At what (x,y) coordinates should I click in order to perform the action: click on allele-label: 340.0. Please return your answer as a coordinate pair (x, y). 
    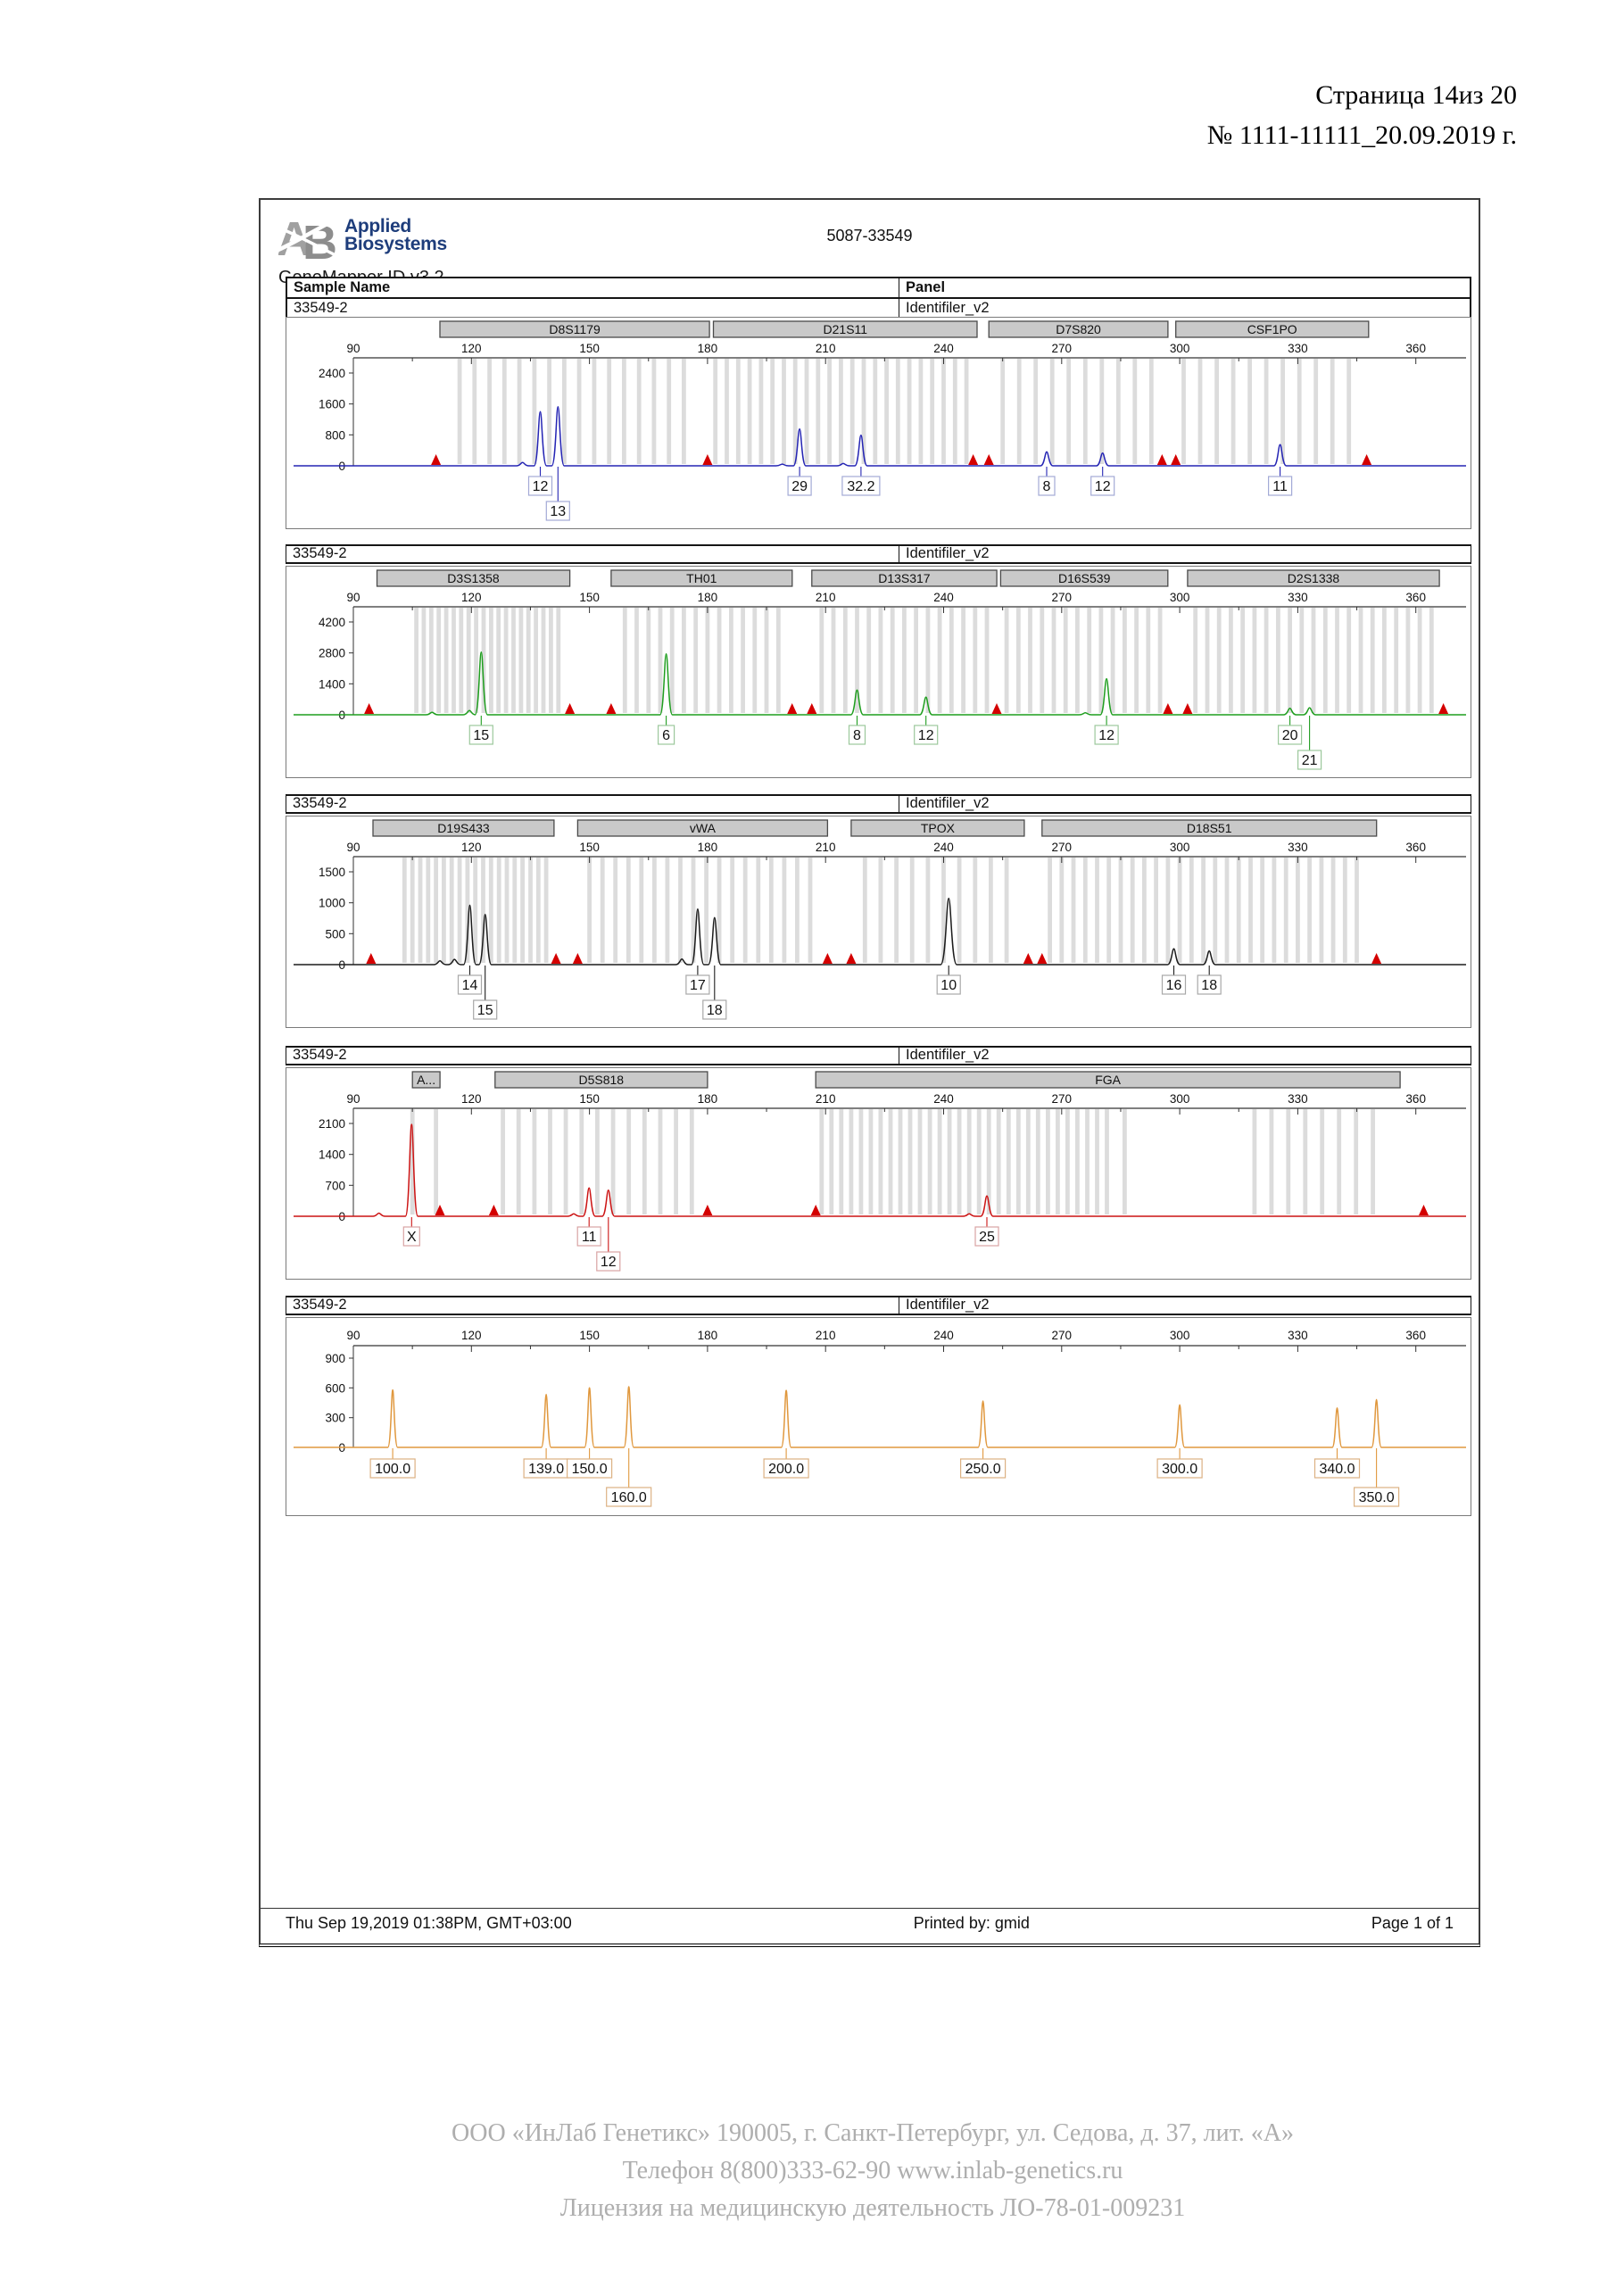
    Looking at the image, I should click on (1337, 1470).